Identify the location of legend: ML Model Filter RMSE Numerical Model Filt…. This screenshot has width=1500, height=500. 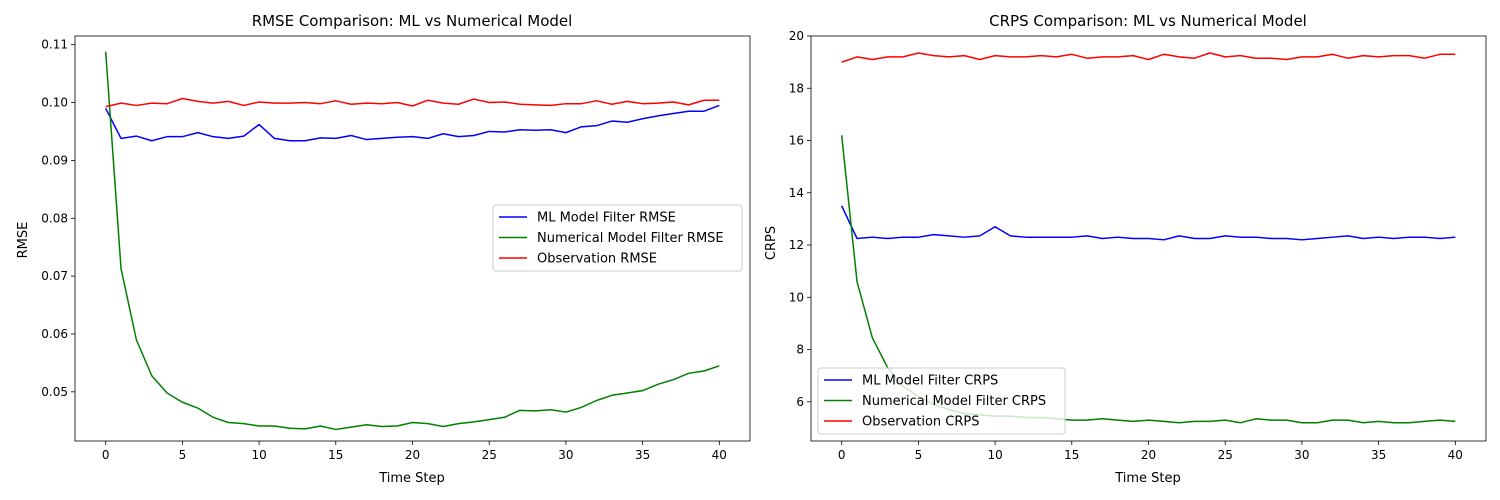
(617, 238).